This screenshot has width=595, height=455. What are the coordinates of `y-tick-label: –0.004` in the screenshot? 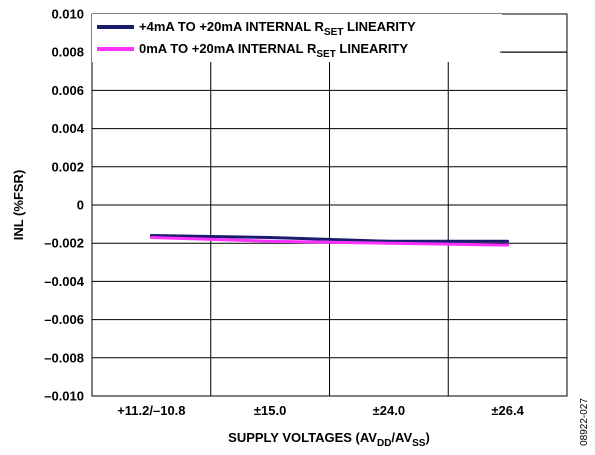 It's located at (64, 281).